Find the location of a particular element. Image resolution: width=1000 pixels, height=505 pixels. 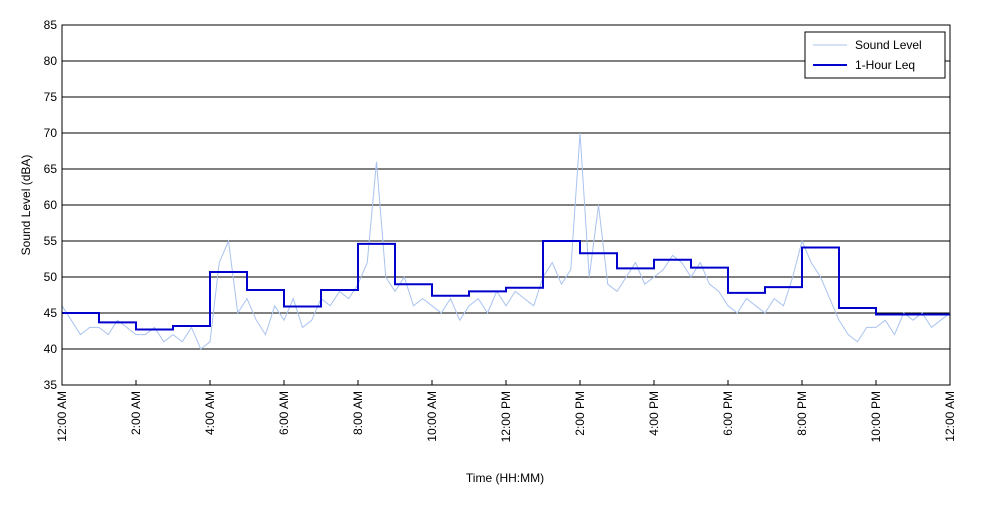

x-axis-label: Time (HH:MM) is located at coordinates (505, 478).